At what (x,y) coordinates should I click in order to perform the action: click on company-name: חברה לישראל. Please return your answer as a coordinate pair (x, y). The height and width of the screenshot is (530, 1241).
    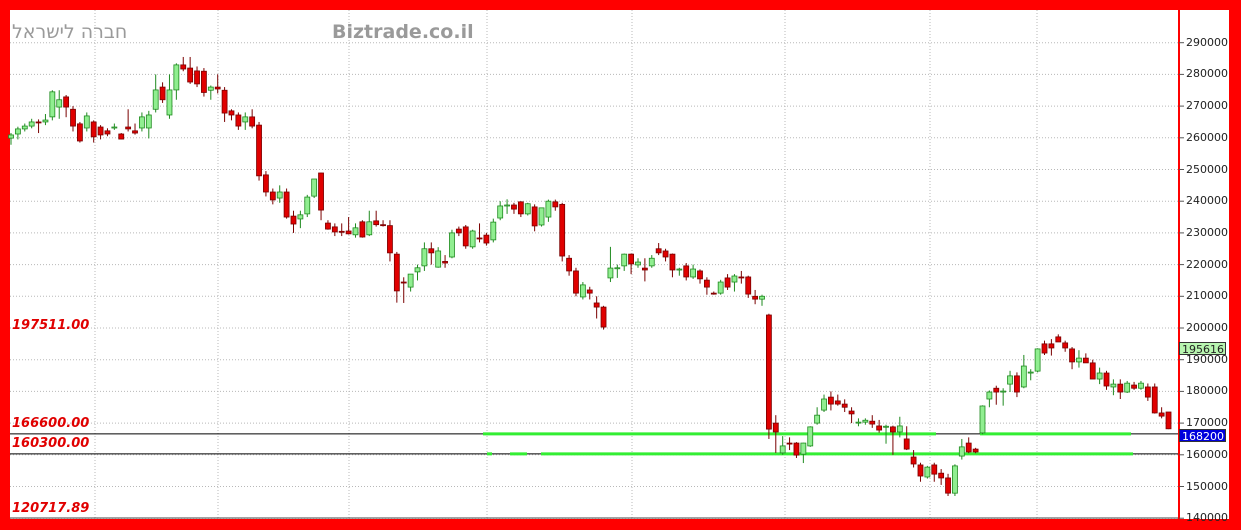
    Looking at the image, I should click on (70, 32).